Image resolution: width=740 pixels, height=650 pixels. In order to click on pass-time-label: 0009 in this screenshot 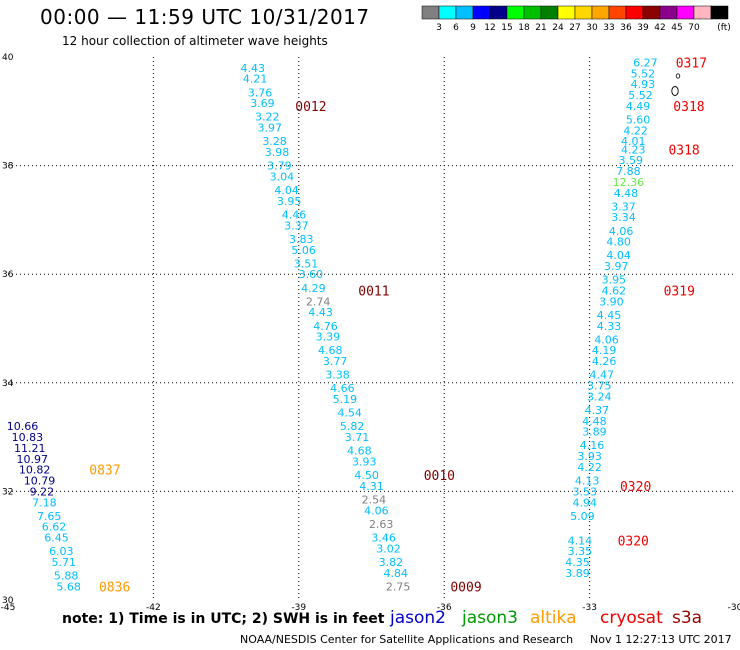, I will do `click(465, 587)`.